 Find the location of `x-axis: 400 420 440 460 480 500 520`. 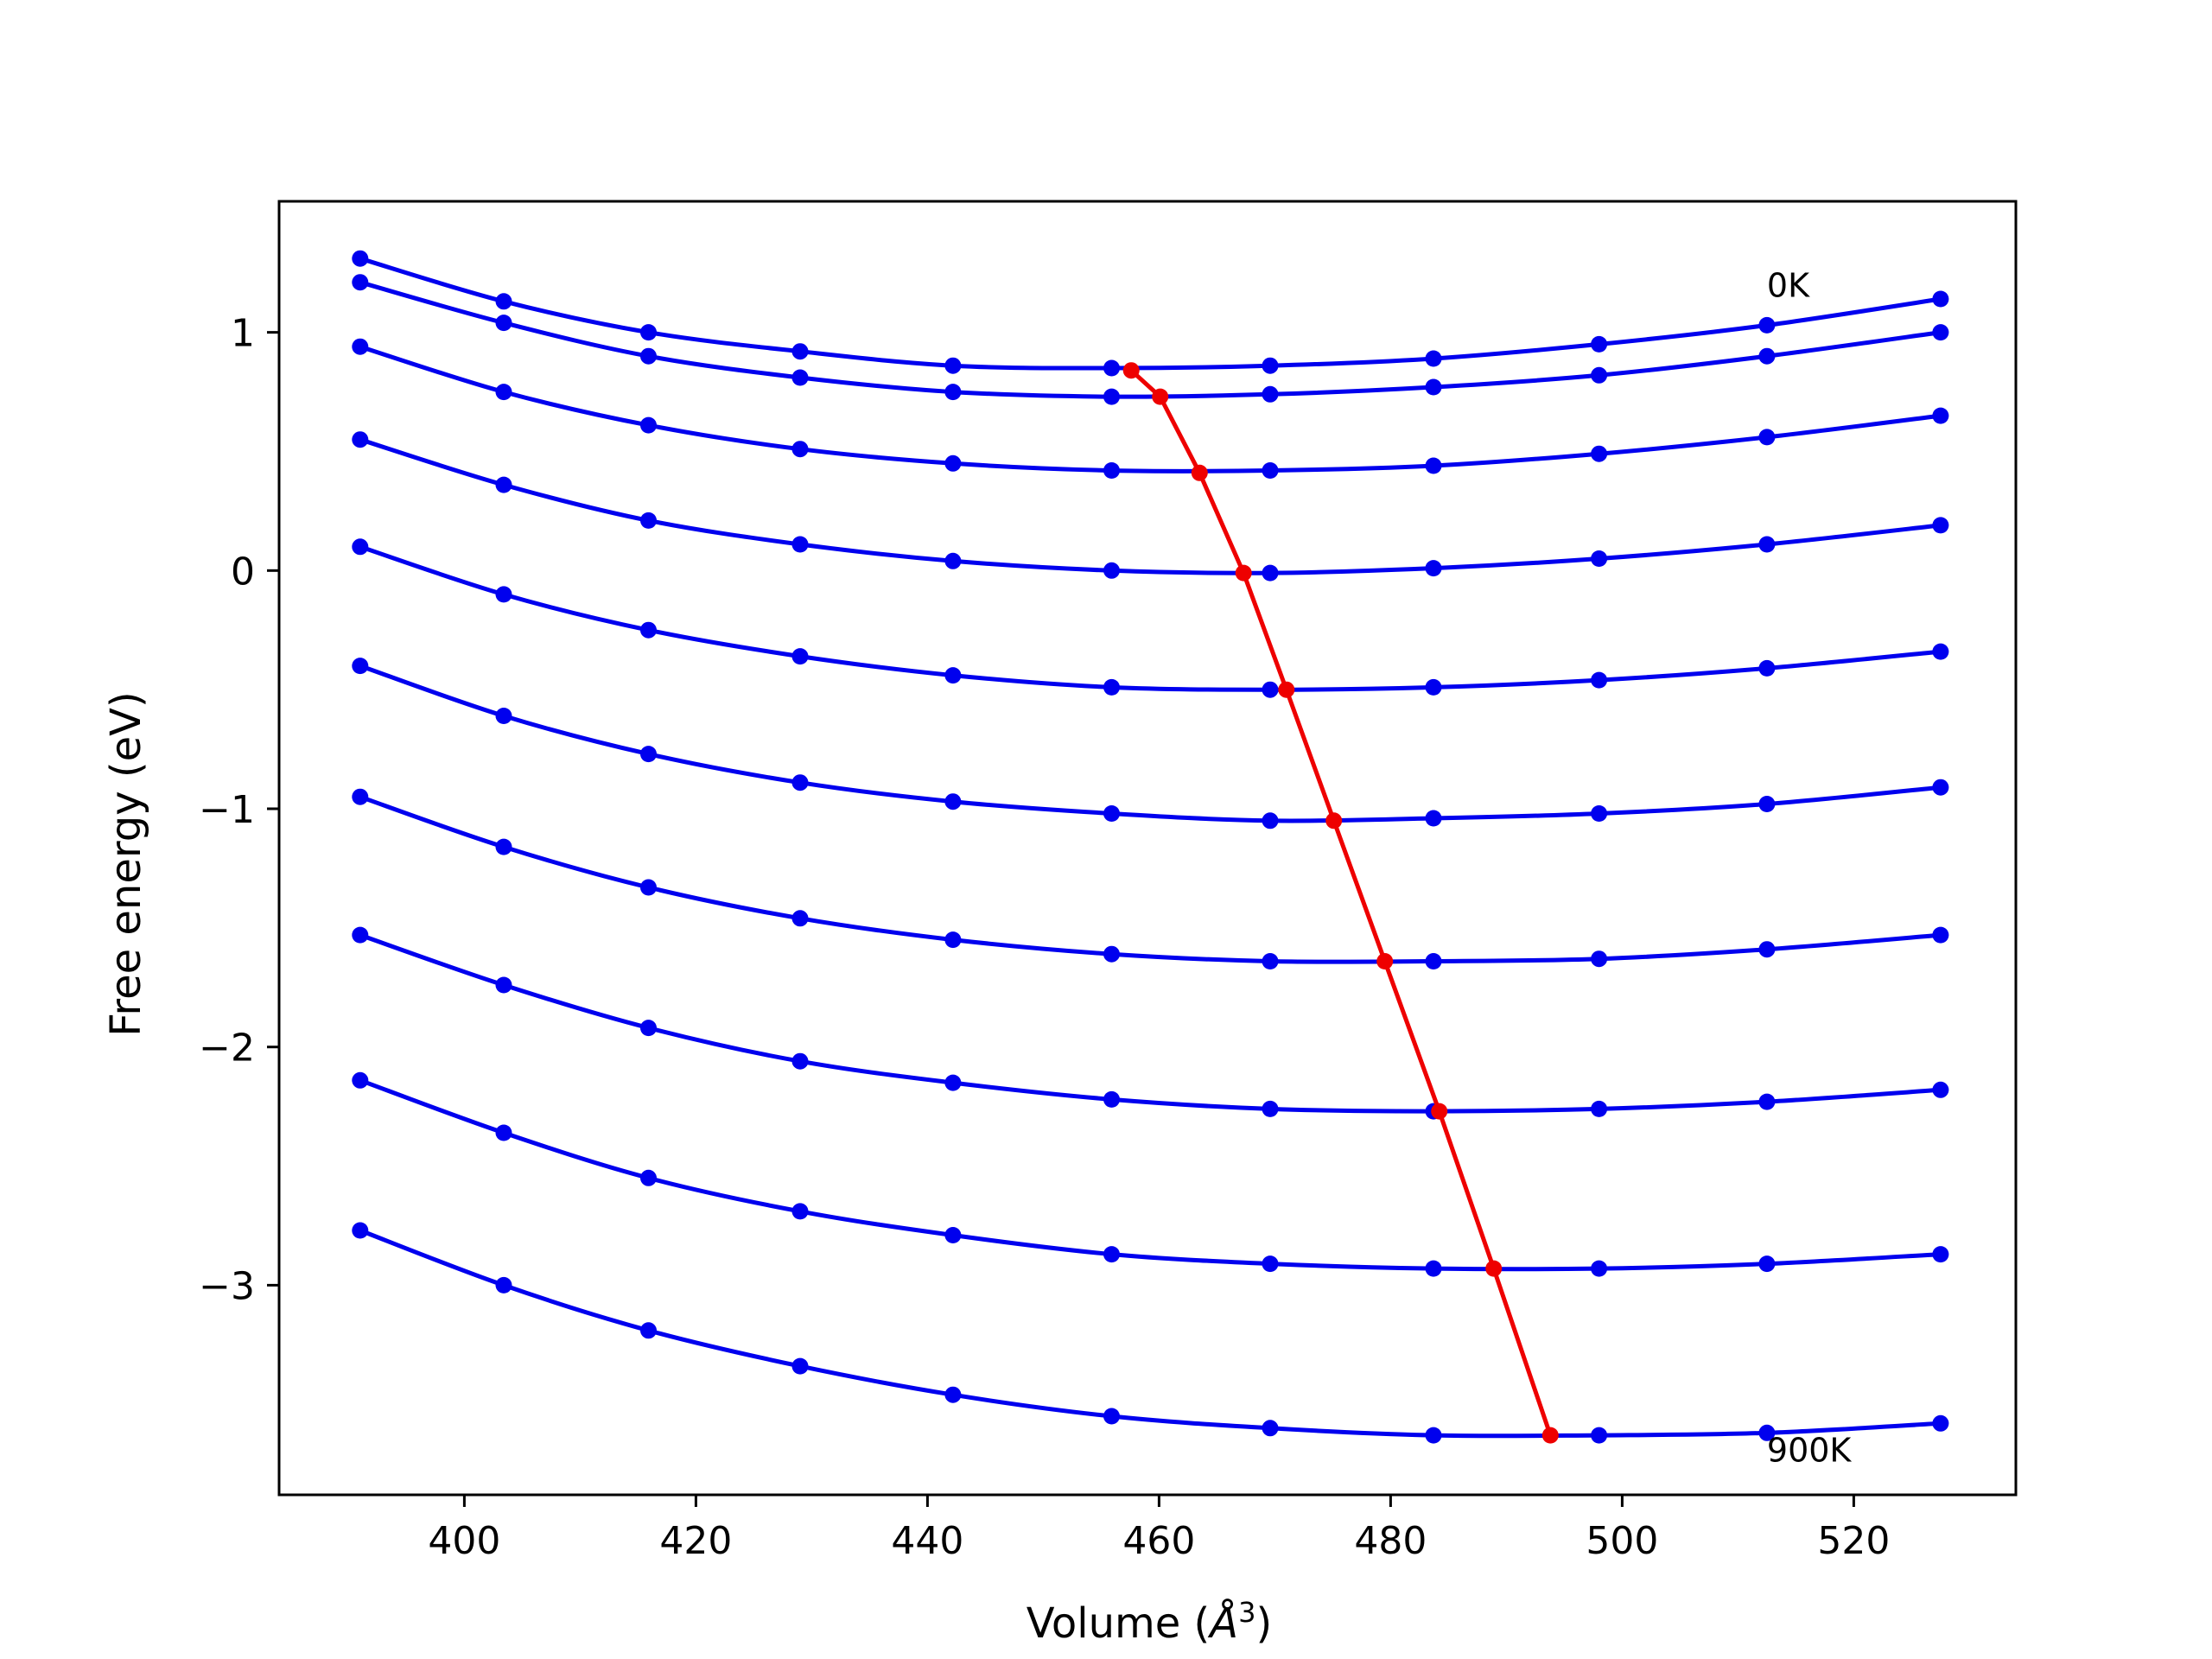

x-axis: 400 420 440 460 480 500 520 is located at coordinates (1159, 1529).